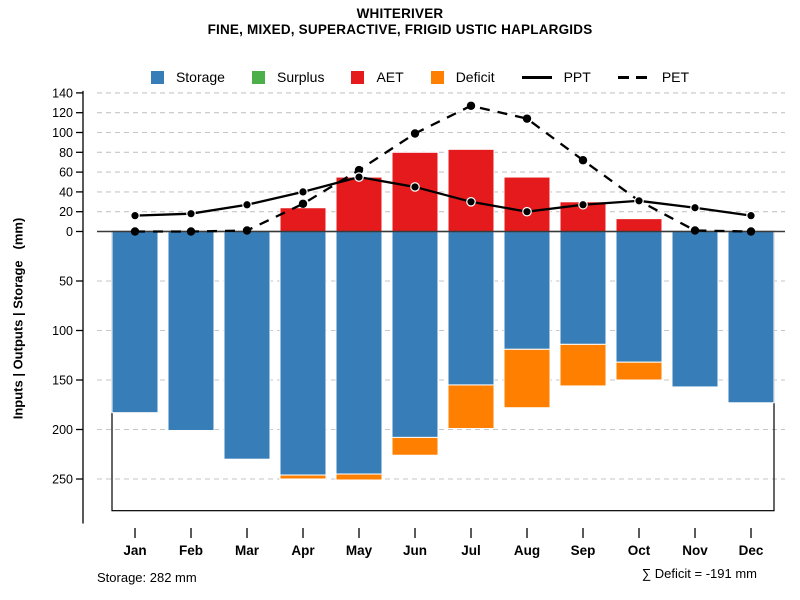 This screenshot has width=800, height=600. What do you see at coordinates (675, 77) in the screenshot?
I see `legend-label-pet: PET` at bounding box center [675, 77].